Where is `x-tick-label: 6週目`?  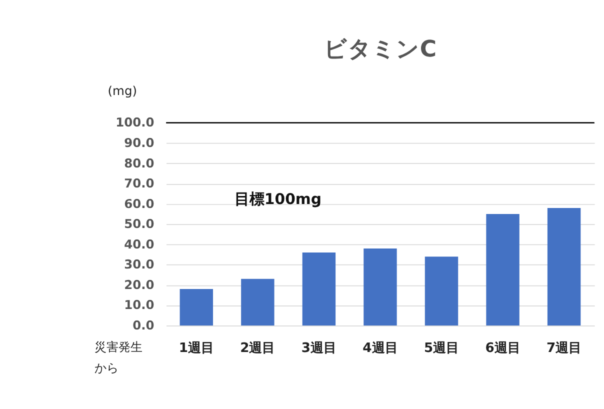
x-tick-label: 6週目 is located at coordinates (502, 348).